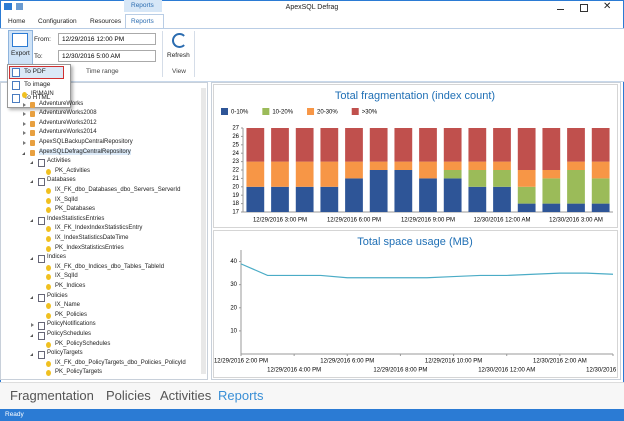 Image resolution: width=624 pixels, height=421 pixels. I want to click on tree-item: PK_Indices, so click(70, 286).